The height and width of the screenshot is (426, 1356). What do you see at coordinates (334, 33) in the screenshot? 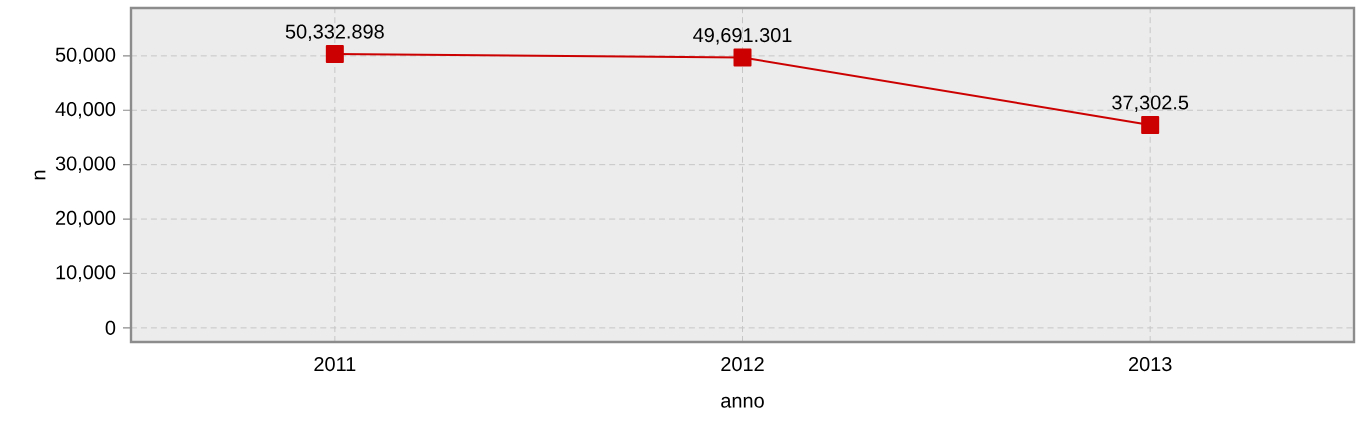
I see `data-label: 50,332.898` at bounding box center [334, 33].